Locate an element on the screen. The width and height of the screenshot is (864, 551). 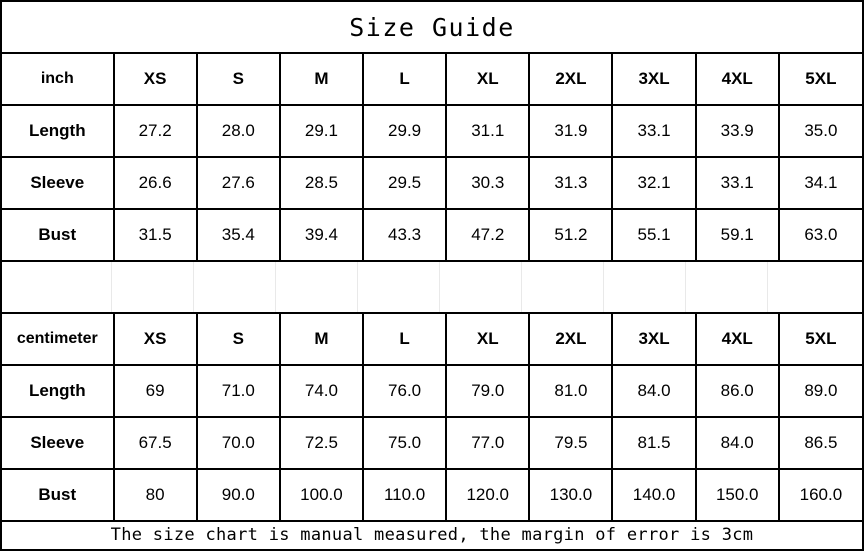
size-header-m: M is located at coordinates (322, 80).